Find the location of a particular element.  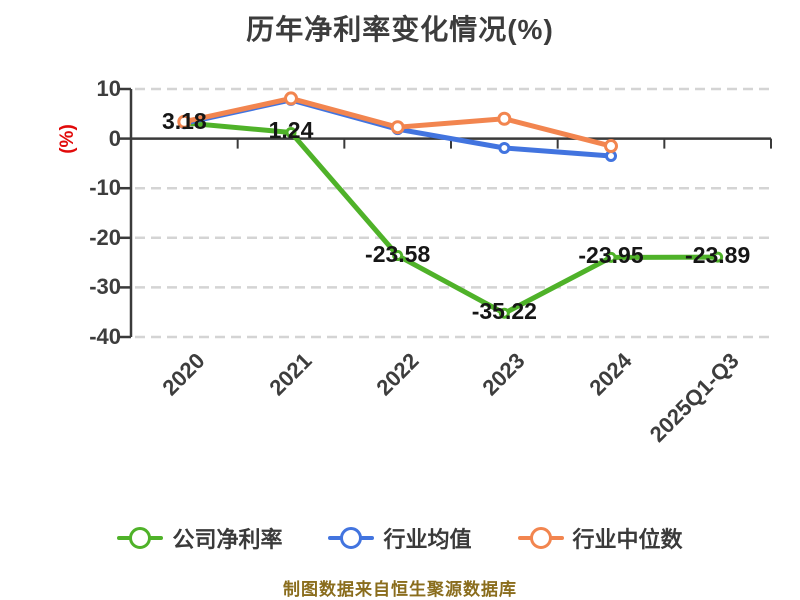

legend-label: 行业中位数 is located at coordinates (627, 539).